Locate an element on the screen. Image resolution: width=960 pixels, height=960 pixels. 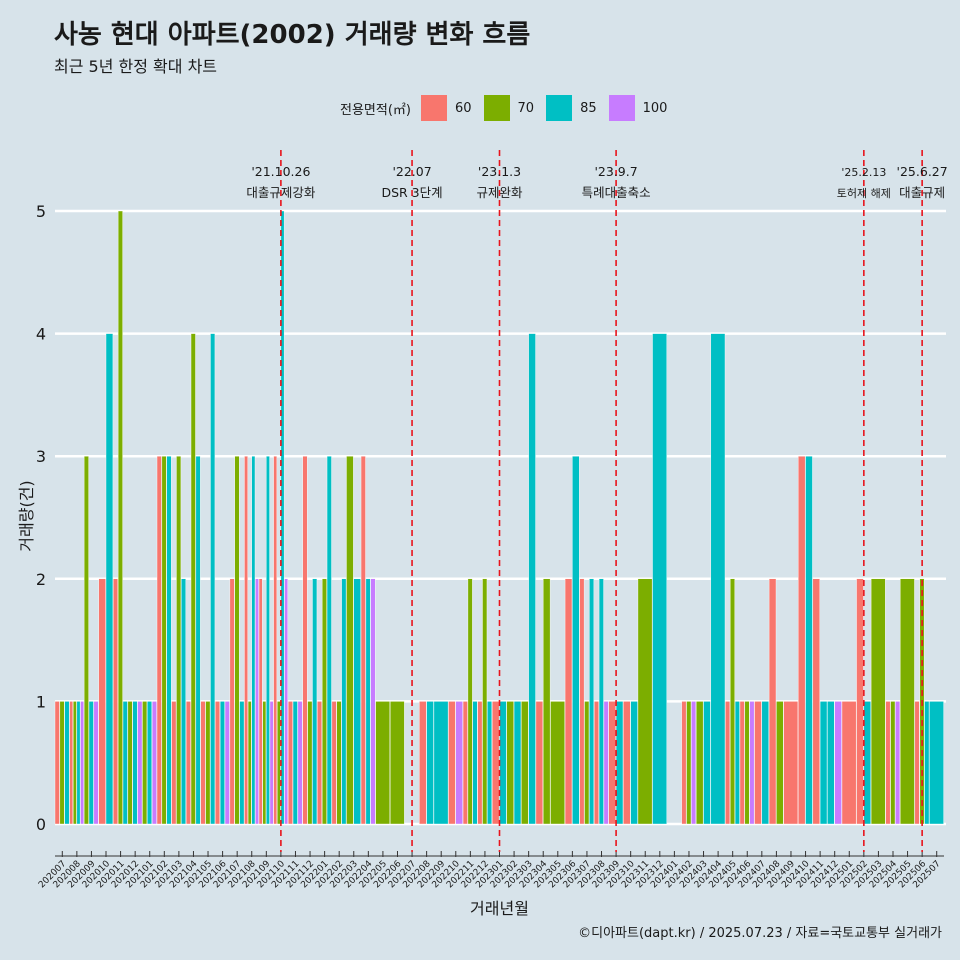
chart-subtitle: 최근 5년 한정 확대 차트 is located at coordinates (136, 66).